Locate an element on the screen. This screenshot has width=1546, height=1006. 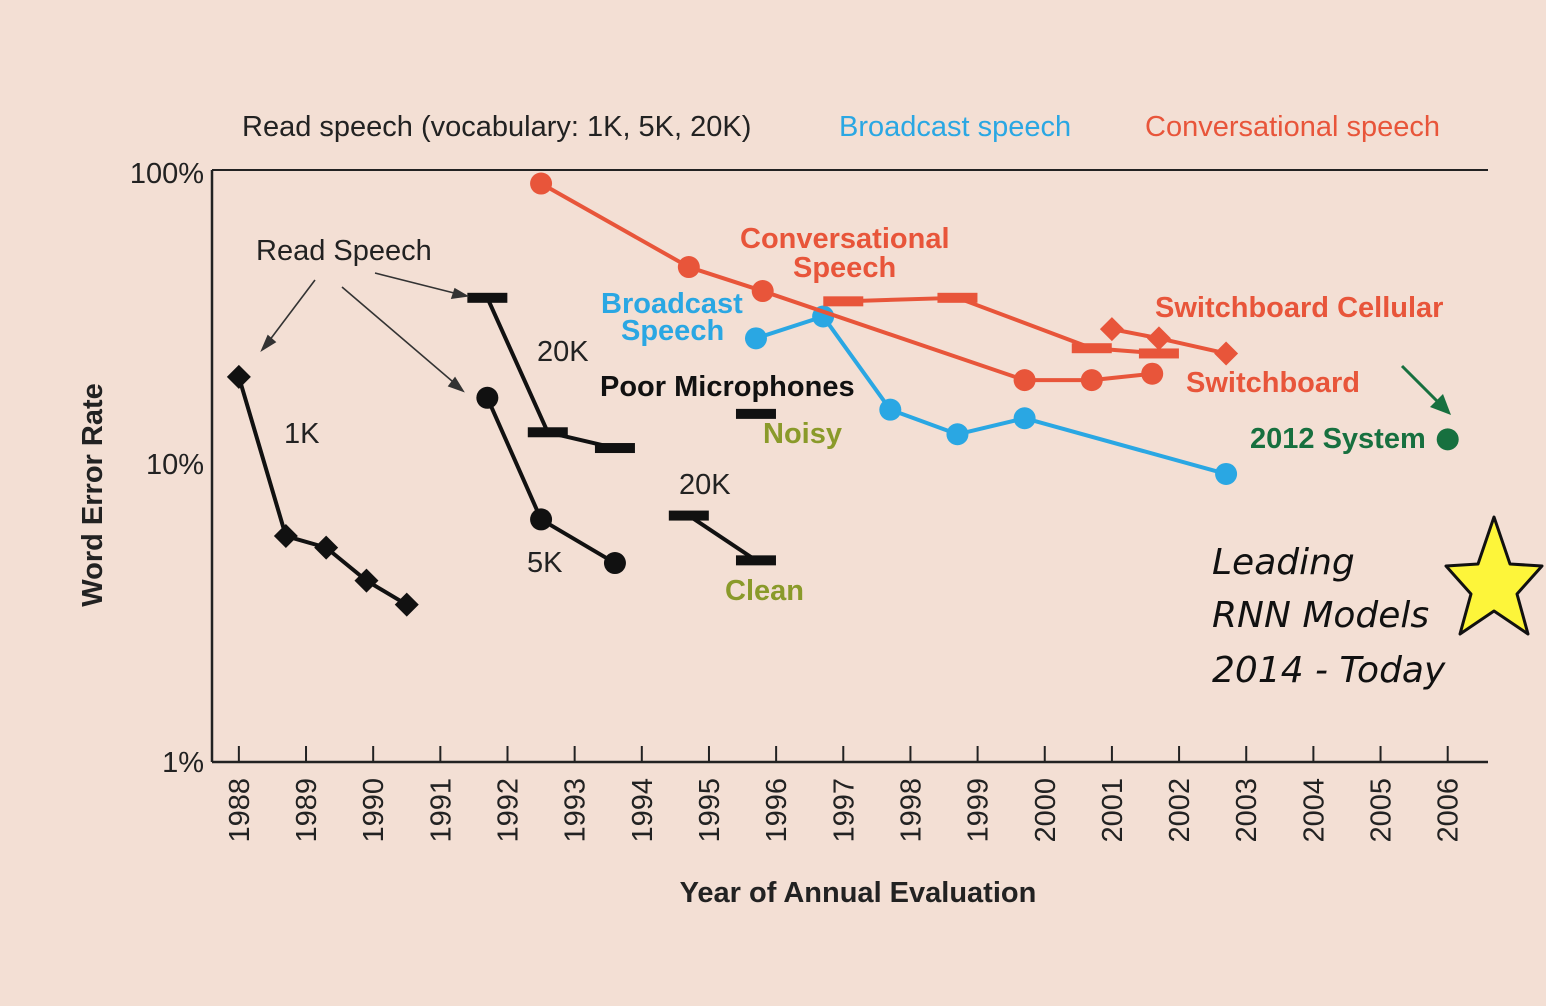
star-icon is located at coordinates (1494, 575).